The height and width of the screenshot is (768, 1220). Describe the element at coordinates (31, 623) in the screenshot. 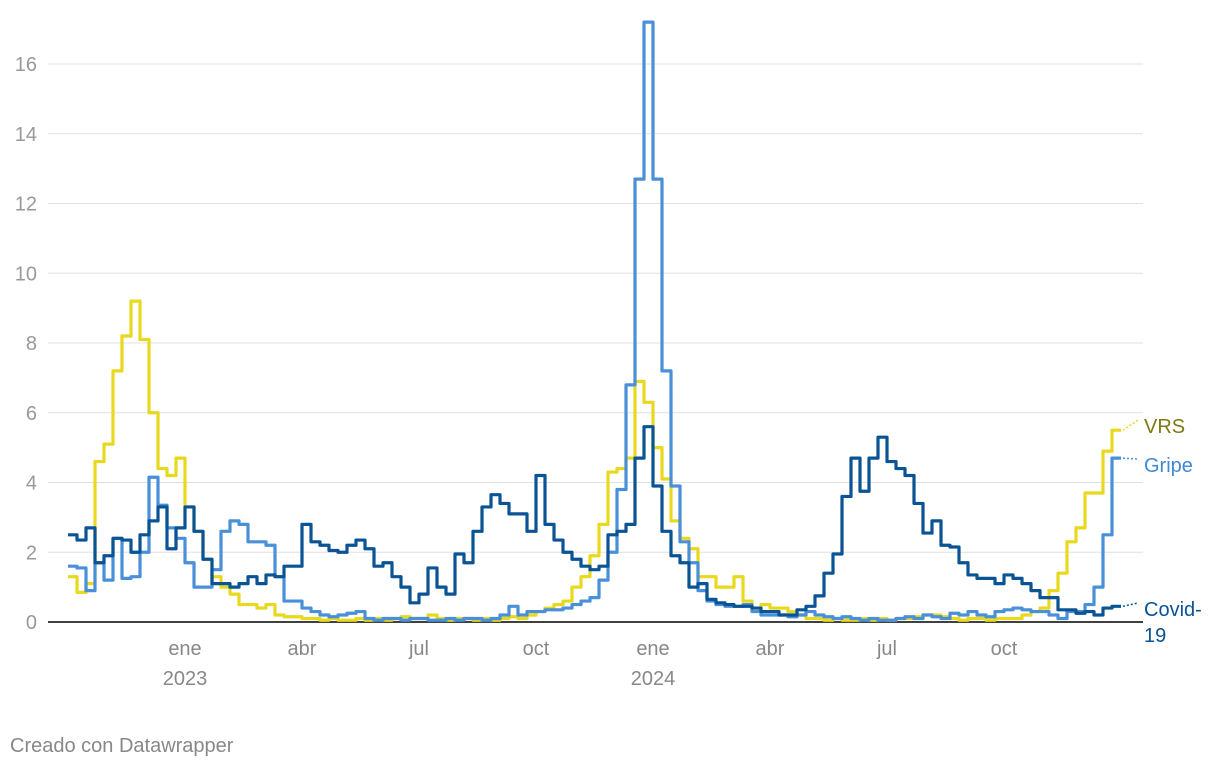

I see `y-tick-label: 0` at that location.